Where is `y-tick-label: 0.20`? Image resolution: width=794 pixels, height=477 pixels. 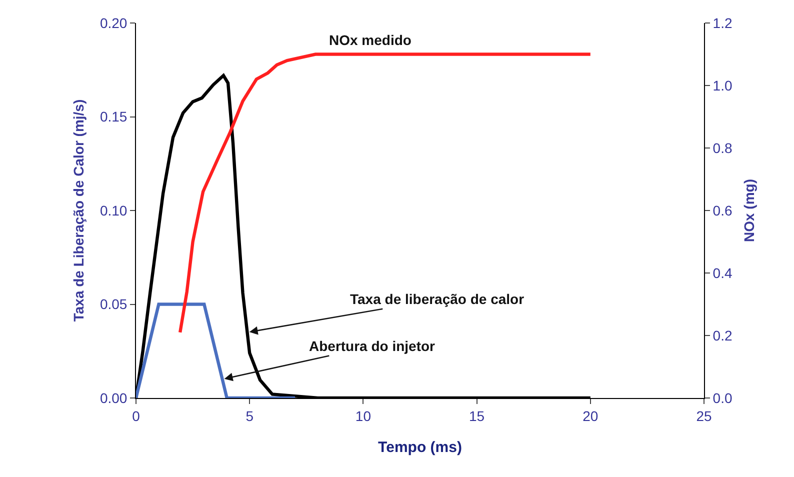 y-tick-label: 0.20 is located at coordinates (114, 22).